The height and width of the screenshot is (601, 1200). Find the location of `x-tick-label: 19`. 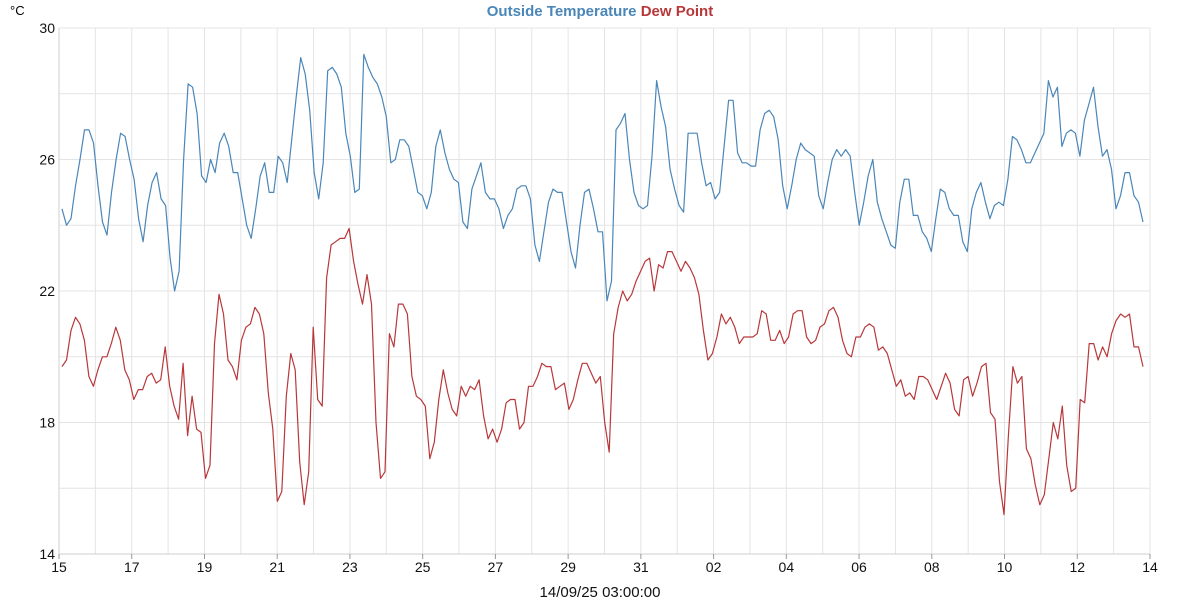

x-tick-label: 19 is located at coordinates (205, 567).